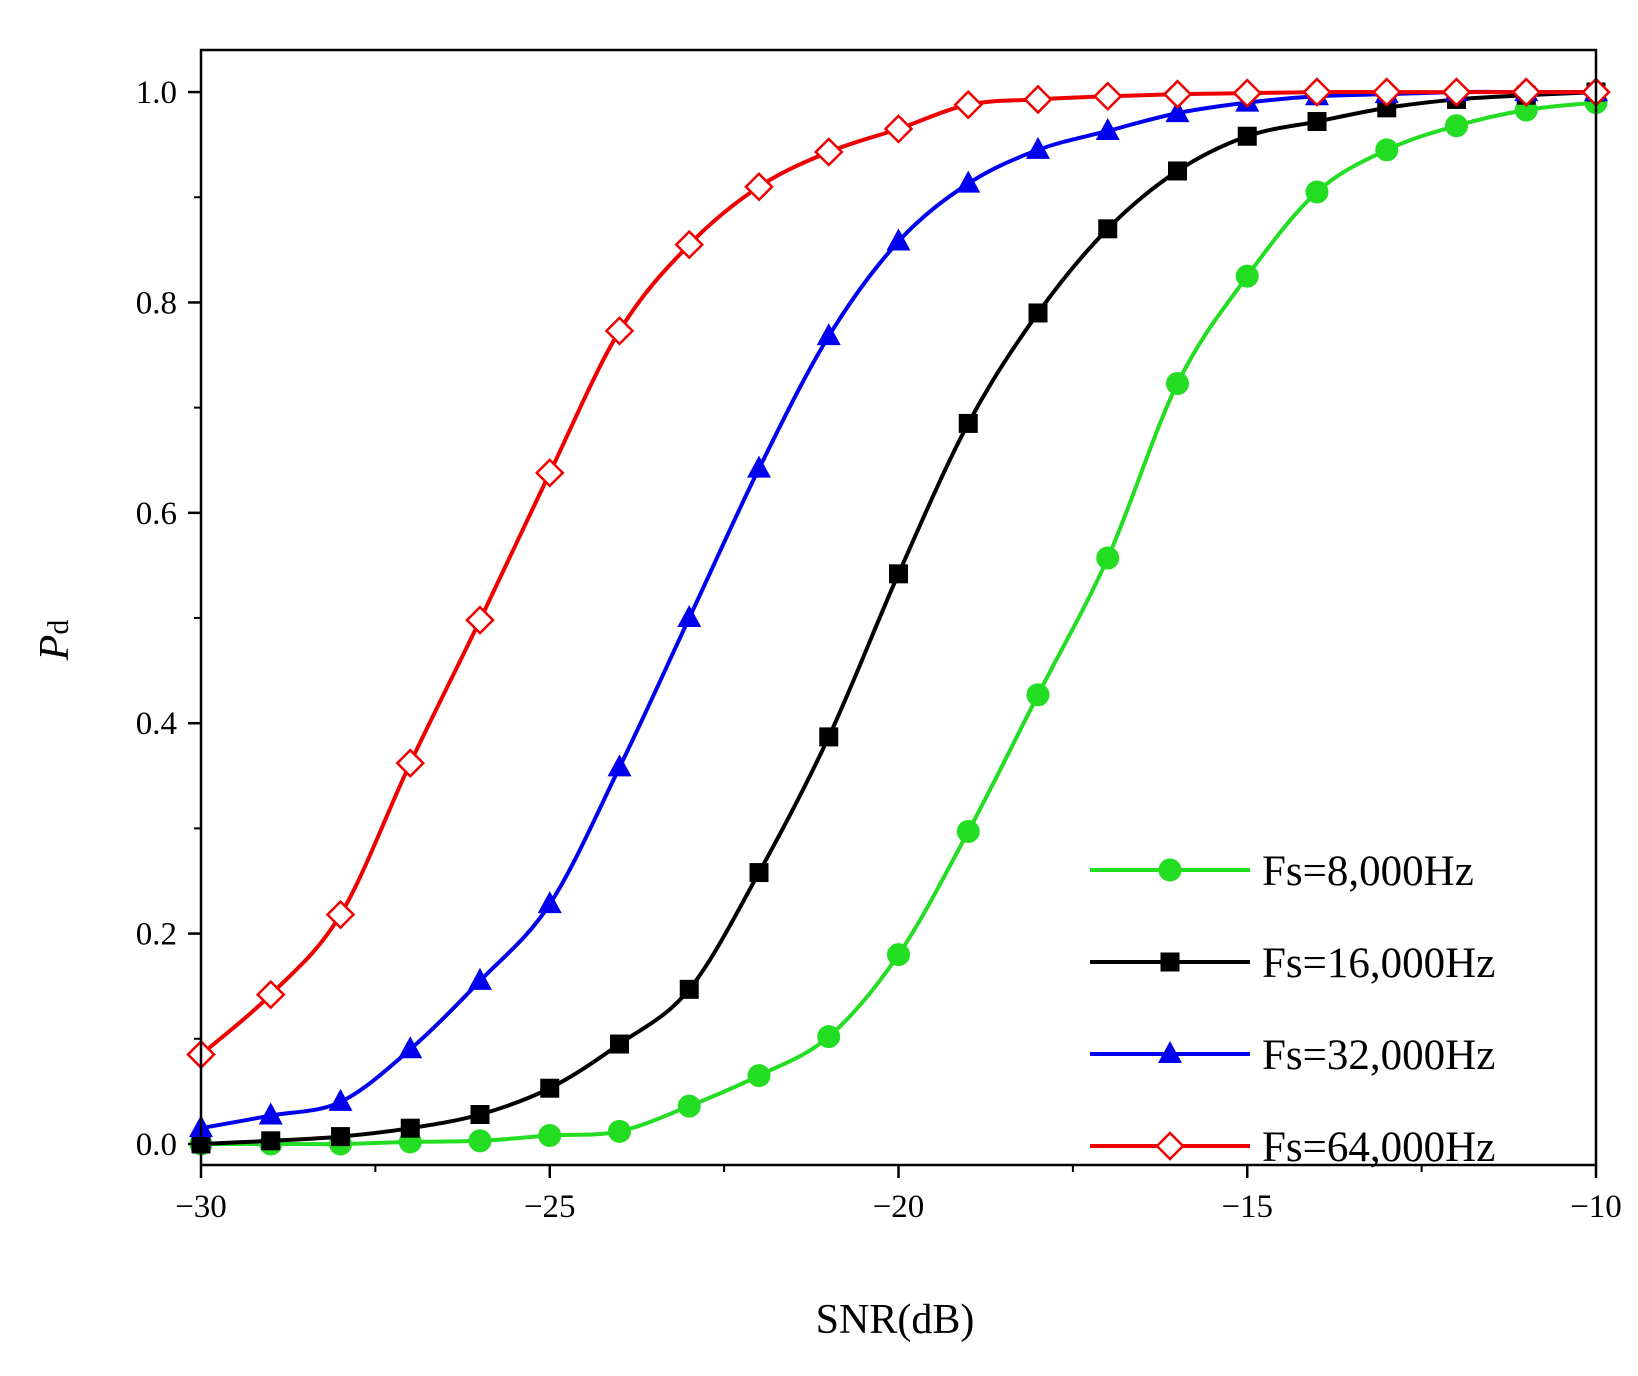 This screenshot has height=1376, width=1638. Describe the element at coordinates (201, 1207) in the screenshot. I see `x-tick-label: −30` at that location.